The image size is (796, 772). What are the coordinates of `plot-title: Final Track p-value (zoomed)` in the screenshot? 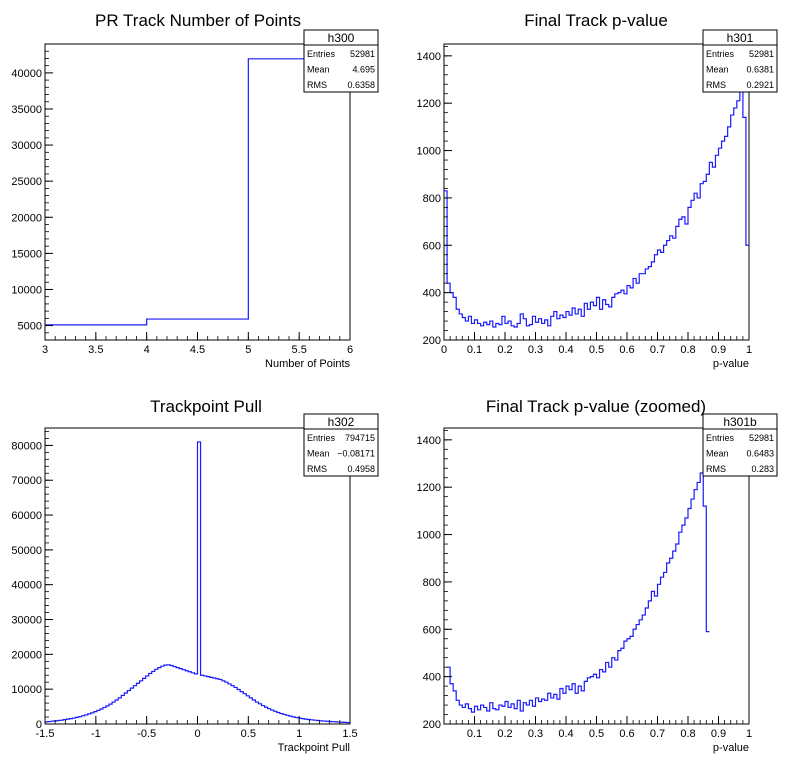 It's located at (596, 406).